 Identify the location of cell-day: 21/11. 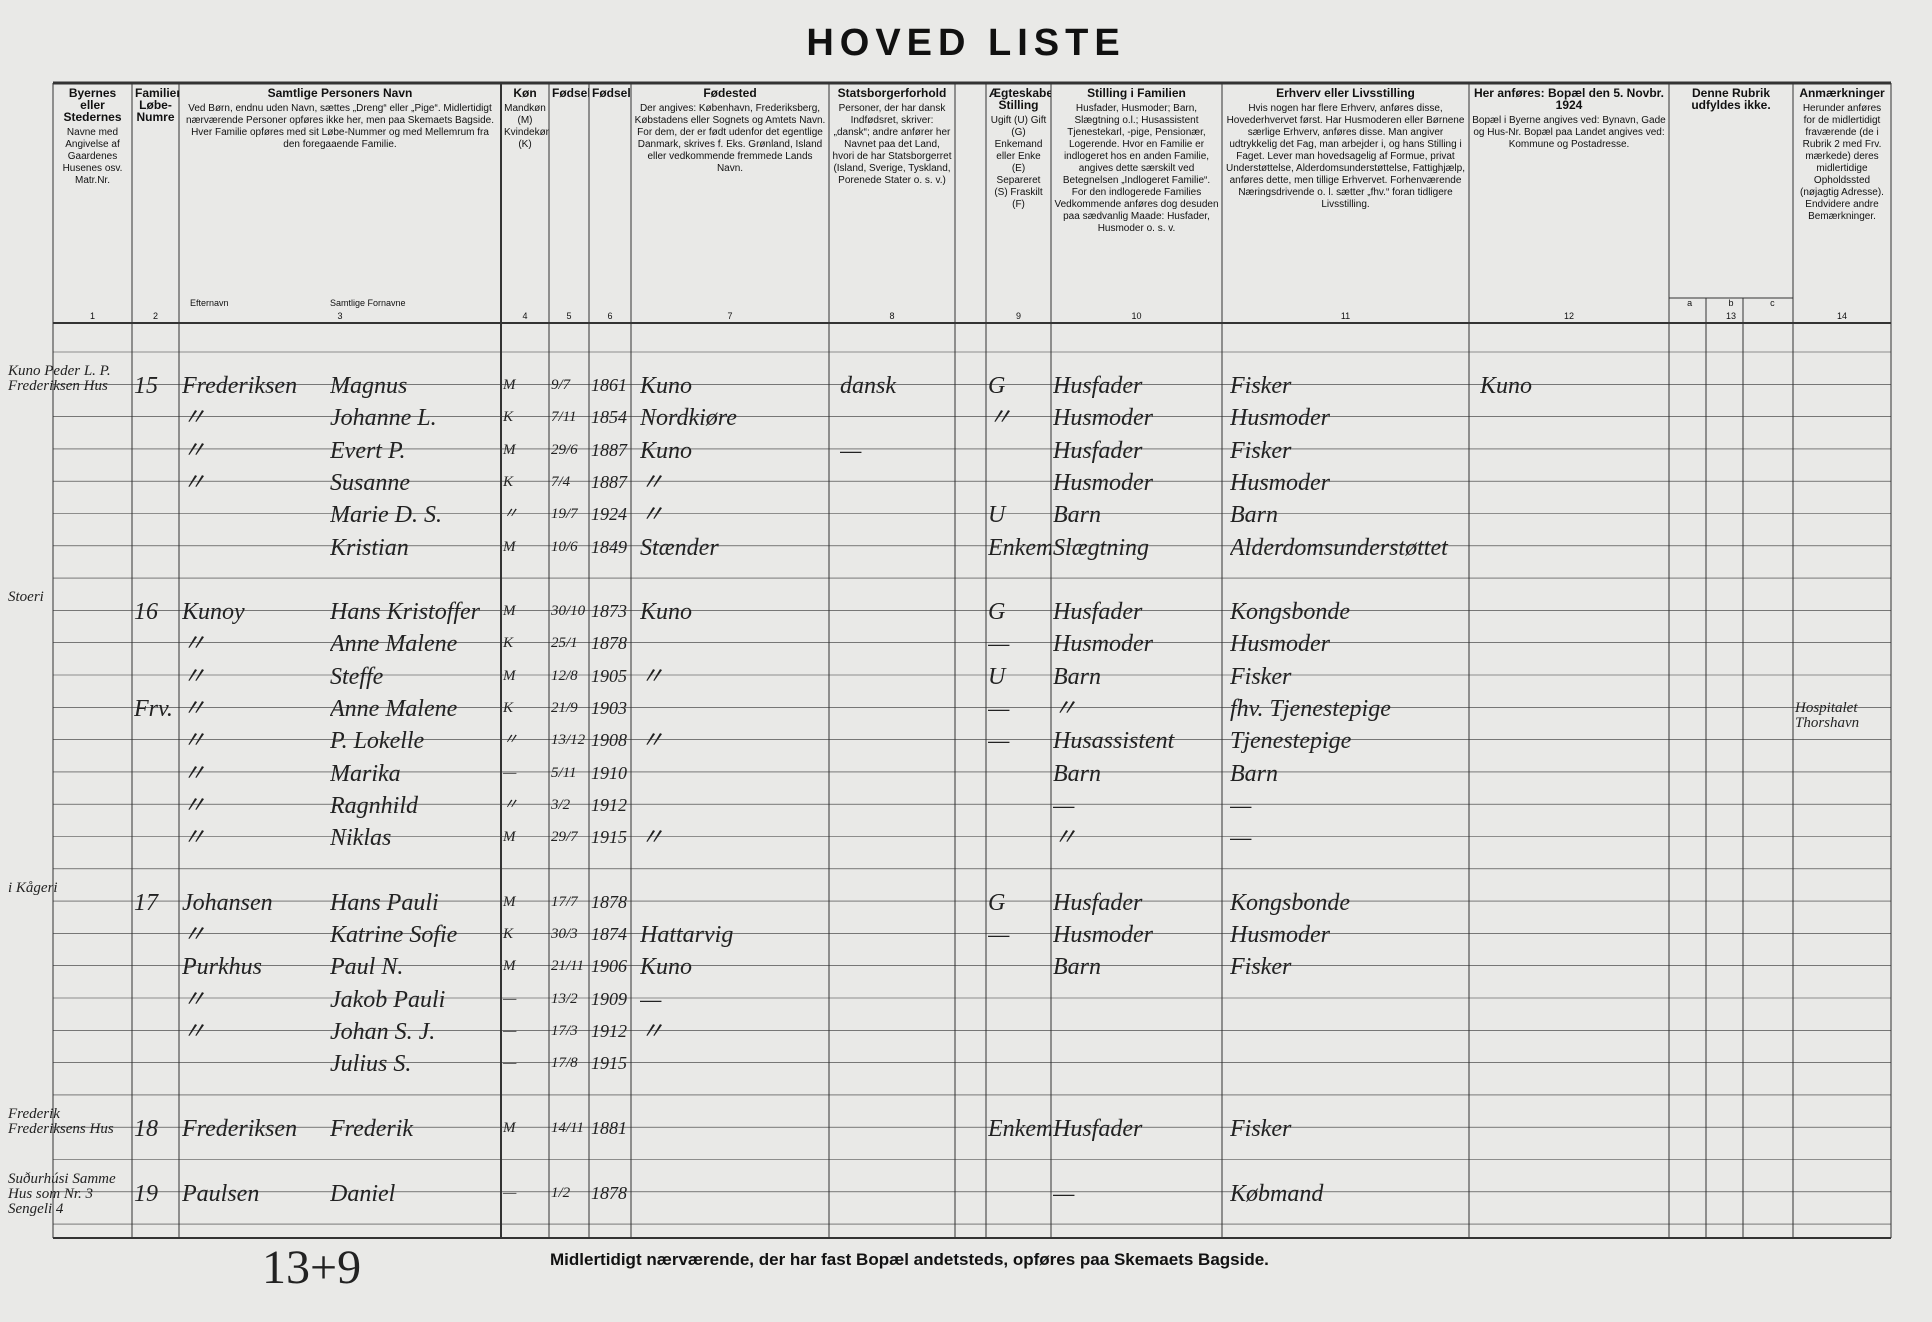
(568, 966).